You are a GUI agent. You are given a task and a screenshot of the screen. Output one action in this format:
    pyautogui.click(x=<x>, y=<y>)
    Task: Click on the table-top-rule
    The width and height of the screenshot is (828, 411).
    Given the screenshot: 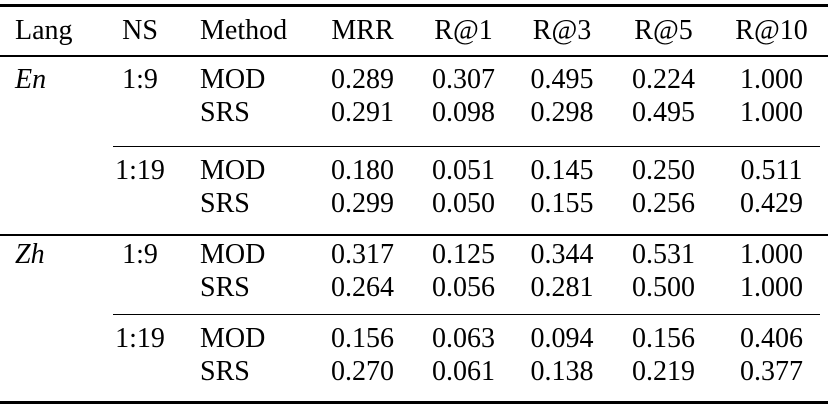 What is the action you would take?
    pyautogui.click(x=414, y=5)
    